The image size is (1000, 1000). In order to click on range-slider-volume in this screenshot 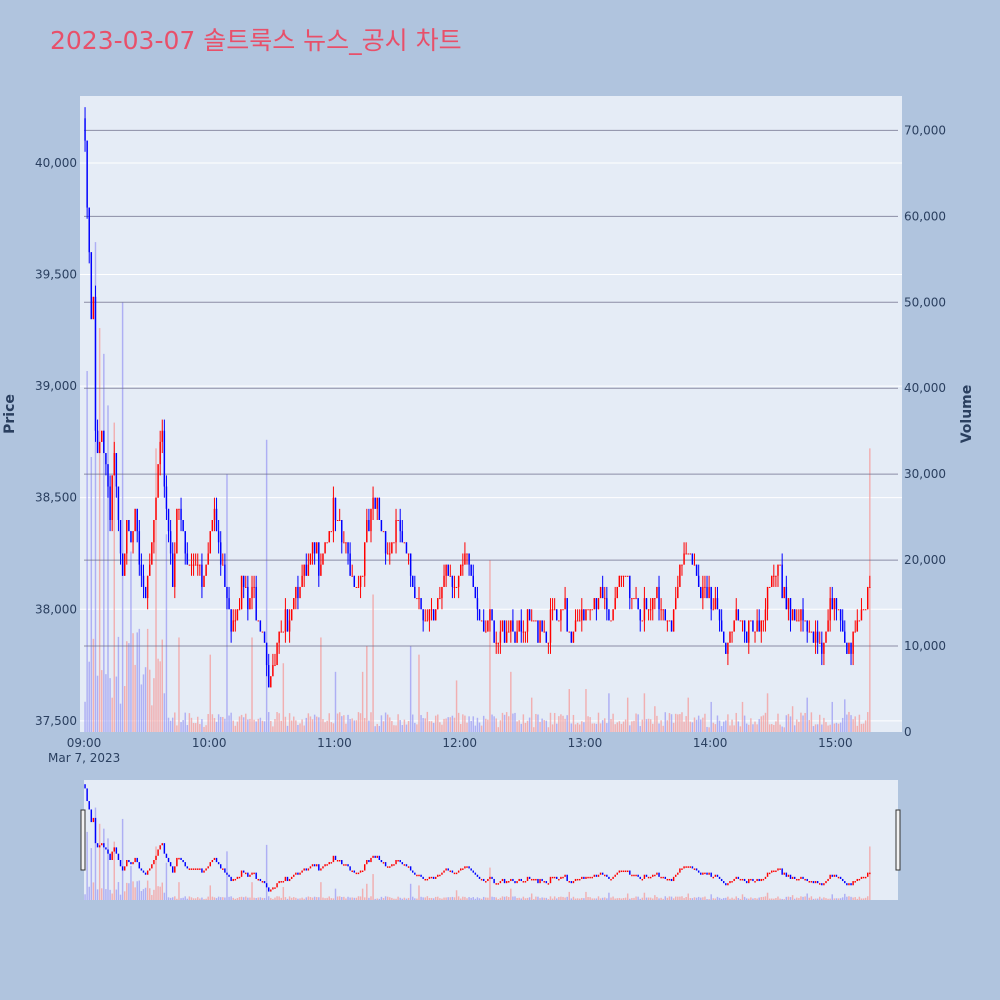, I will do `click(477, 853)`.